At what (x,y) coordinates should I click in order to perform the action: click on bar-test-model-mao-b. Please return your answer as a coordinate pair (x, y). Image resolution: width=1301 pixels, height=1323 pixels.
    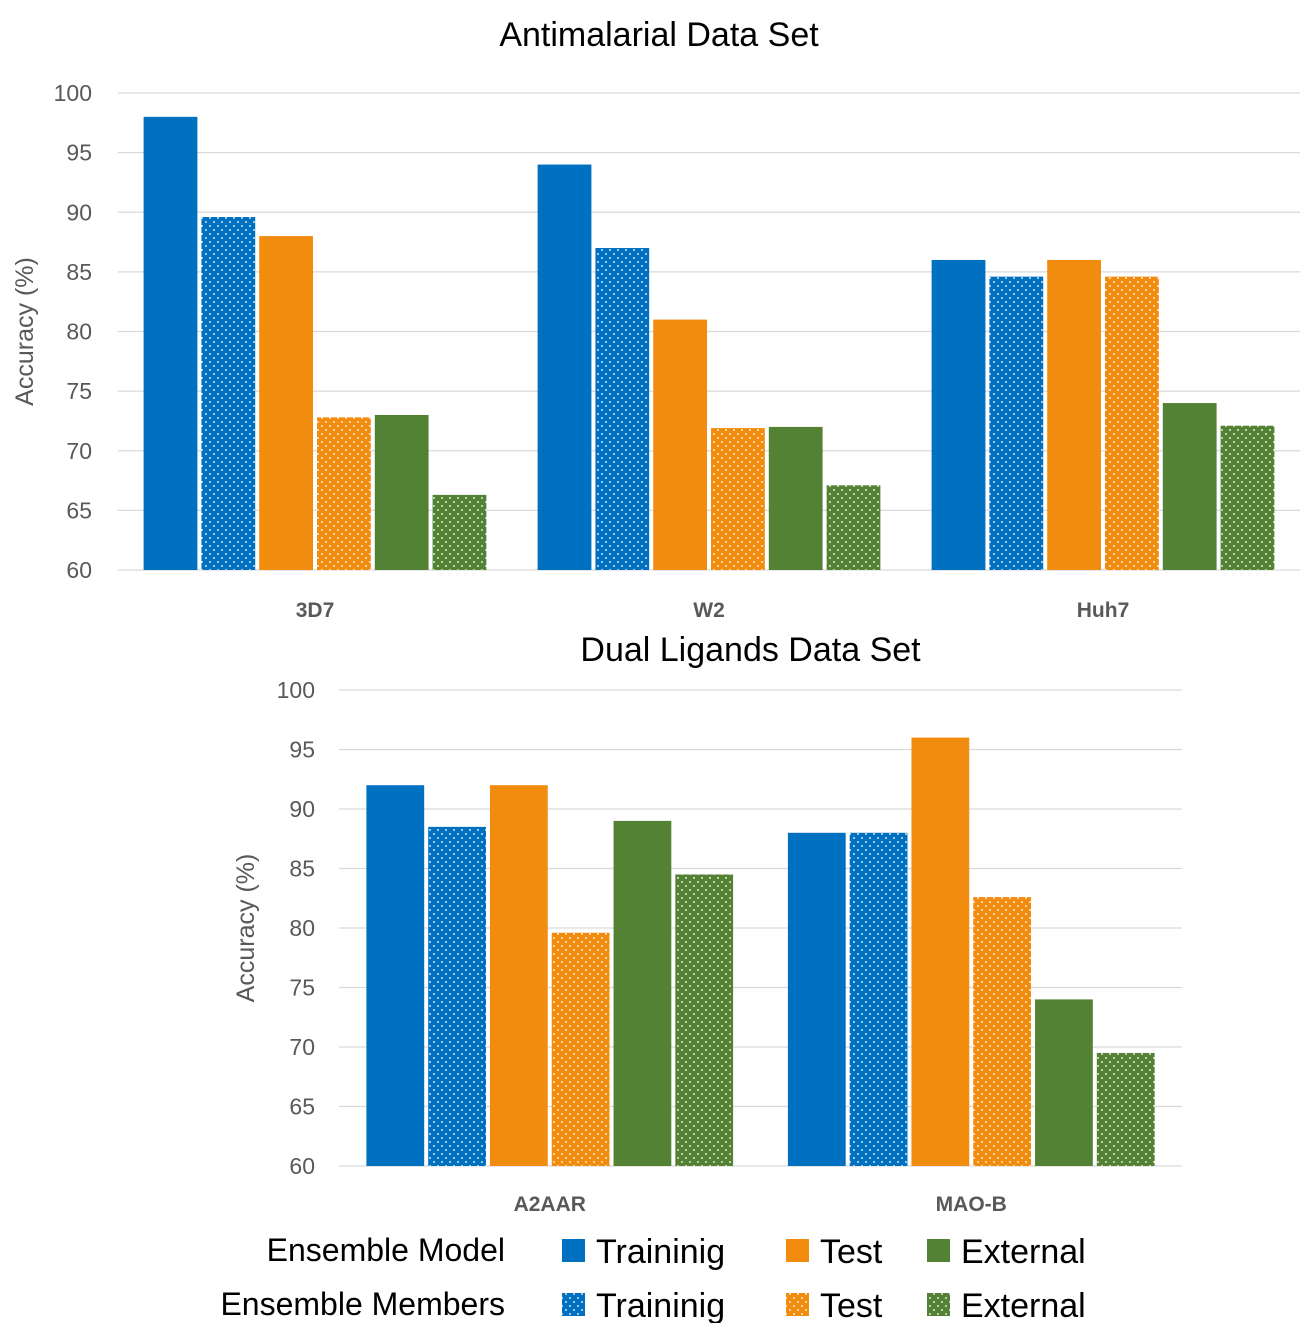
    Looking at the image, I should click on (940, 951).